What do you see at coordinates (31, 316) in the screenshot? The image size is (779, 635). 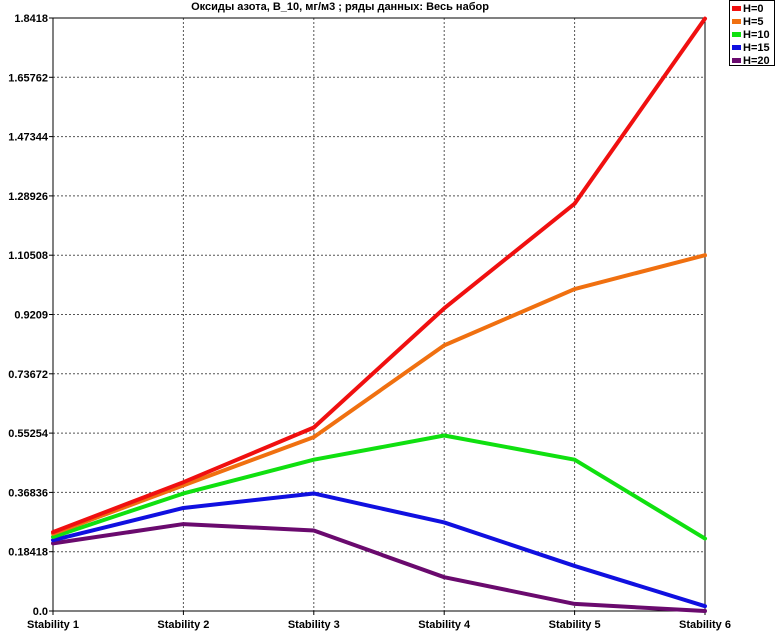 I see `y-tick-label: 0.9209` at bounding box center [31, 316].